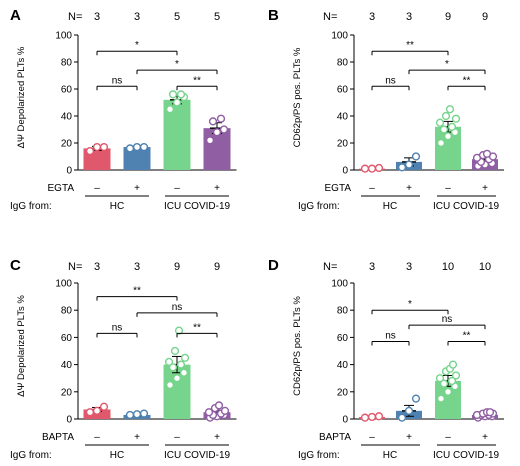 The image size is (520, 466). What do you see at coordinates (335, 437) in the screenshot?
I see `condition-label: BAPTA` at bounding box center [335, 437].